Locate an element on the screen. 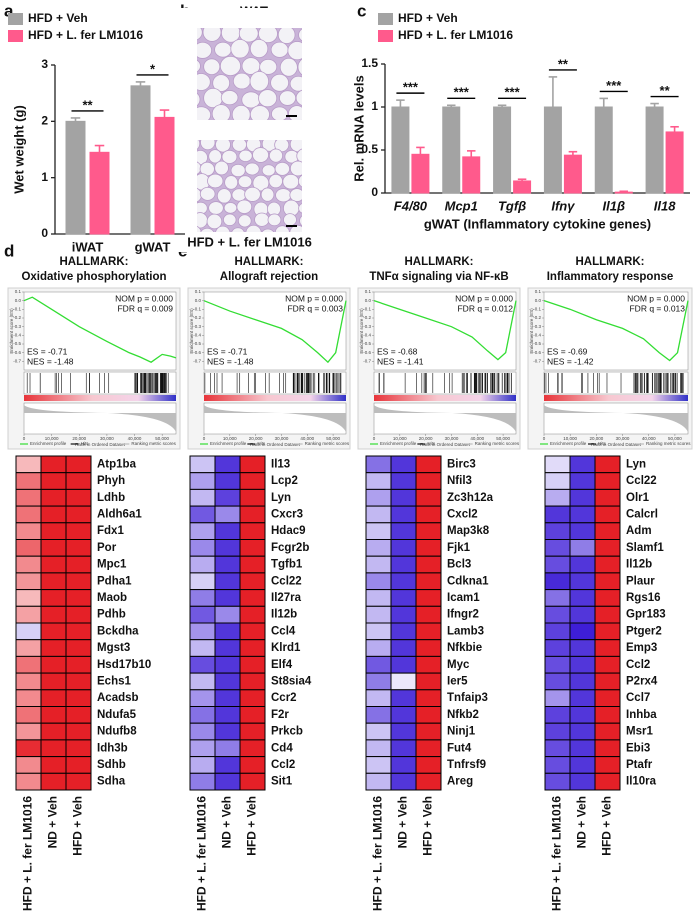  row-label: Elf4 is located at coordinates (282, 665).